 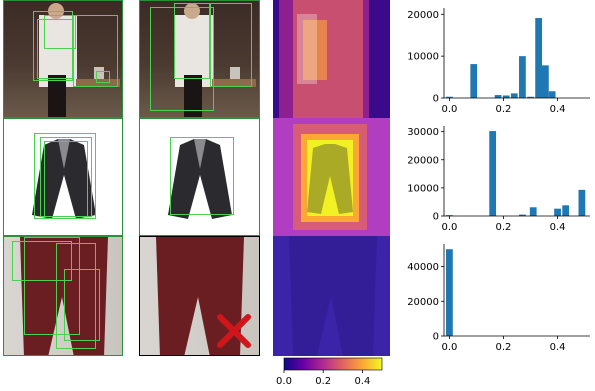 I want to click on colorbar-gradient, so click(x=333, y=364).